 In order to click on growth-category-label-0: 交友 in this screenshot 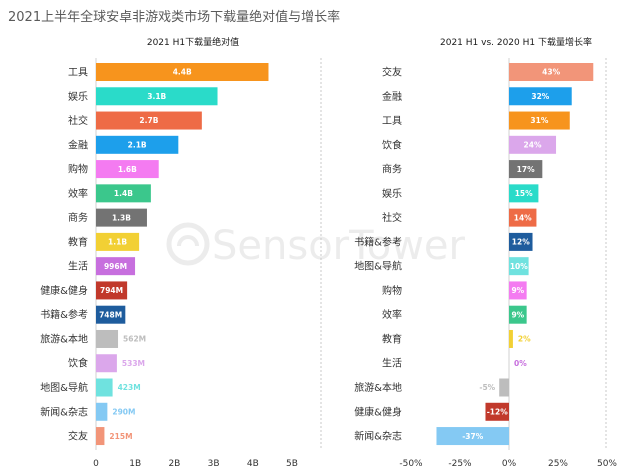, I will do `click(392, 72)`.